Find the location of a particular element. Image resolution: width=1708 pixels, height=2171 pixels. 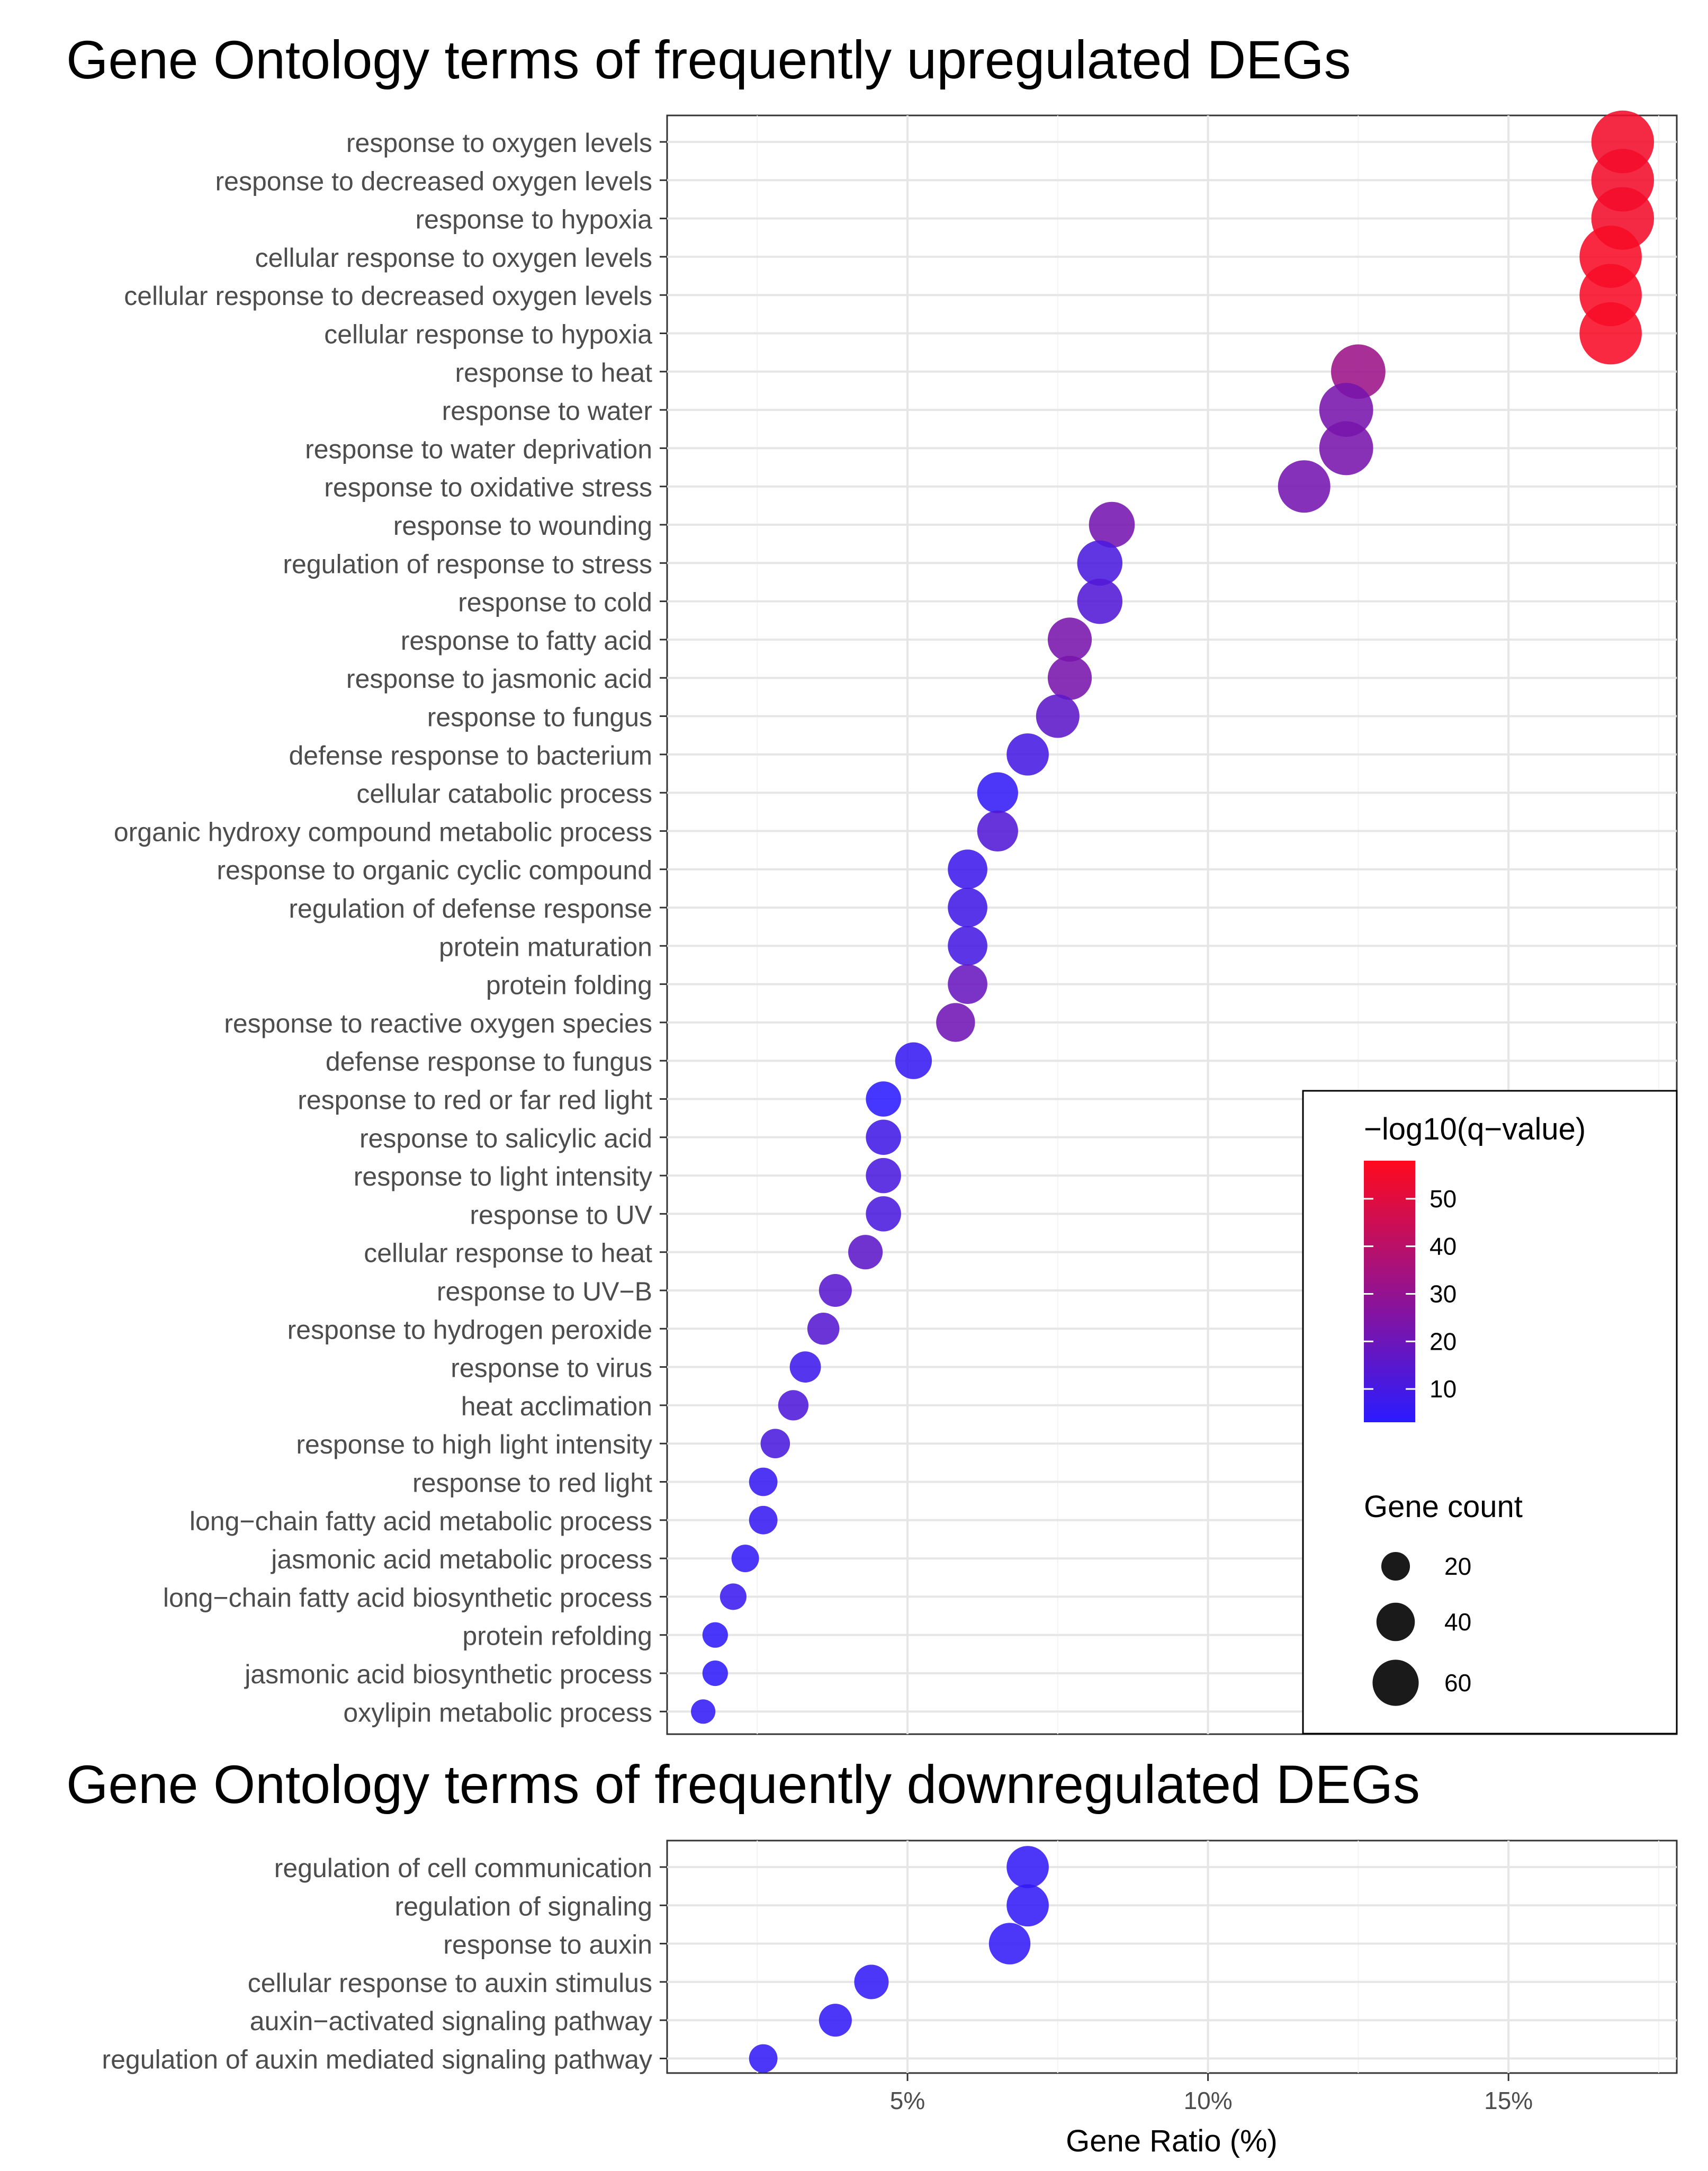

up-term-label: response to jasmonic acid is located at coordinates (499, 679).